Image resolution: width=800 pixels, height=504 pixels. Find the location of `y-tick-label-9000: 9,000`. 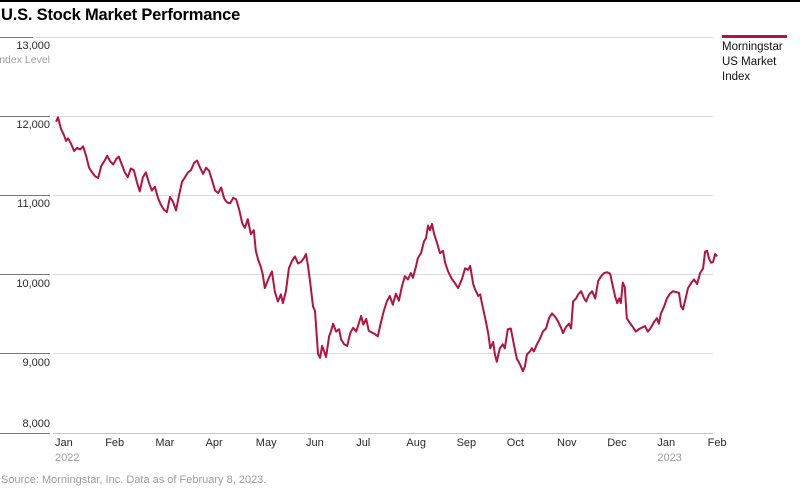

y-tick-label-9000: 9,000 is located at coordinates (36, 362).